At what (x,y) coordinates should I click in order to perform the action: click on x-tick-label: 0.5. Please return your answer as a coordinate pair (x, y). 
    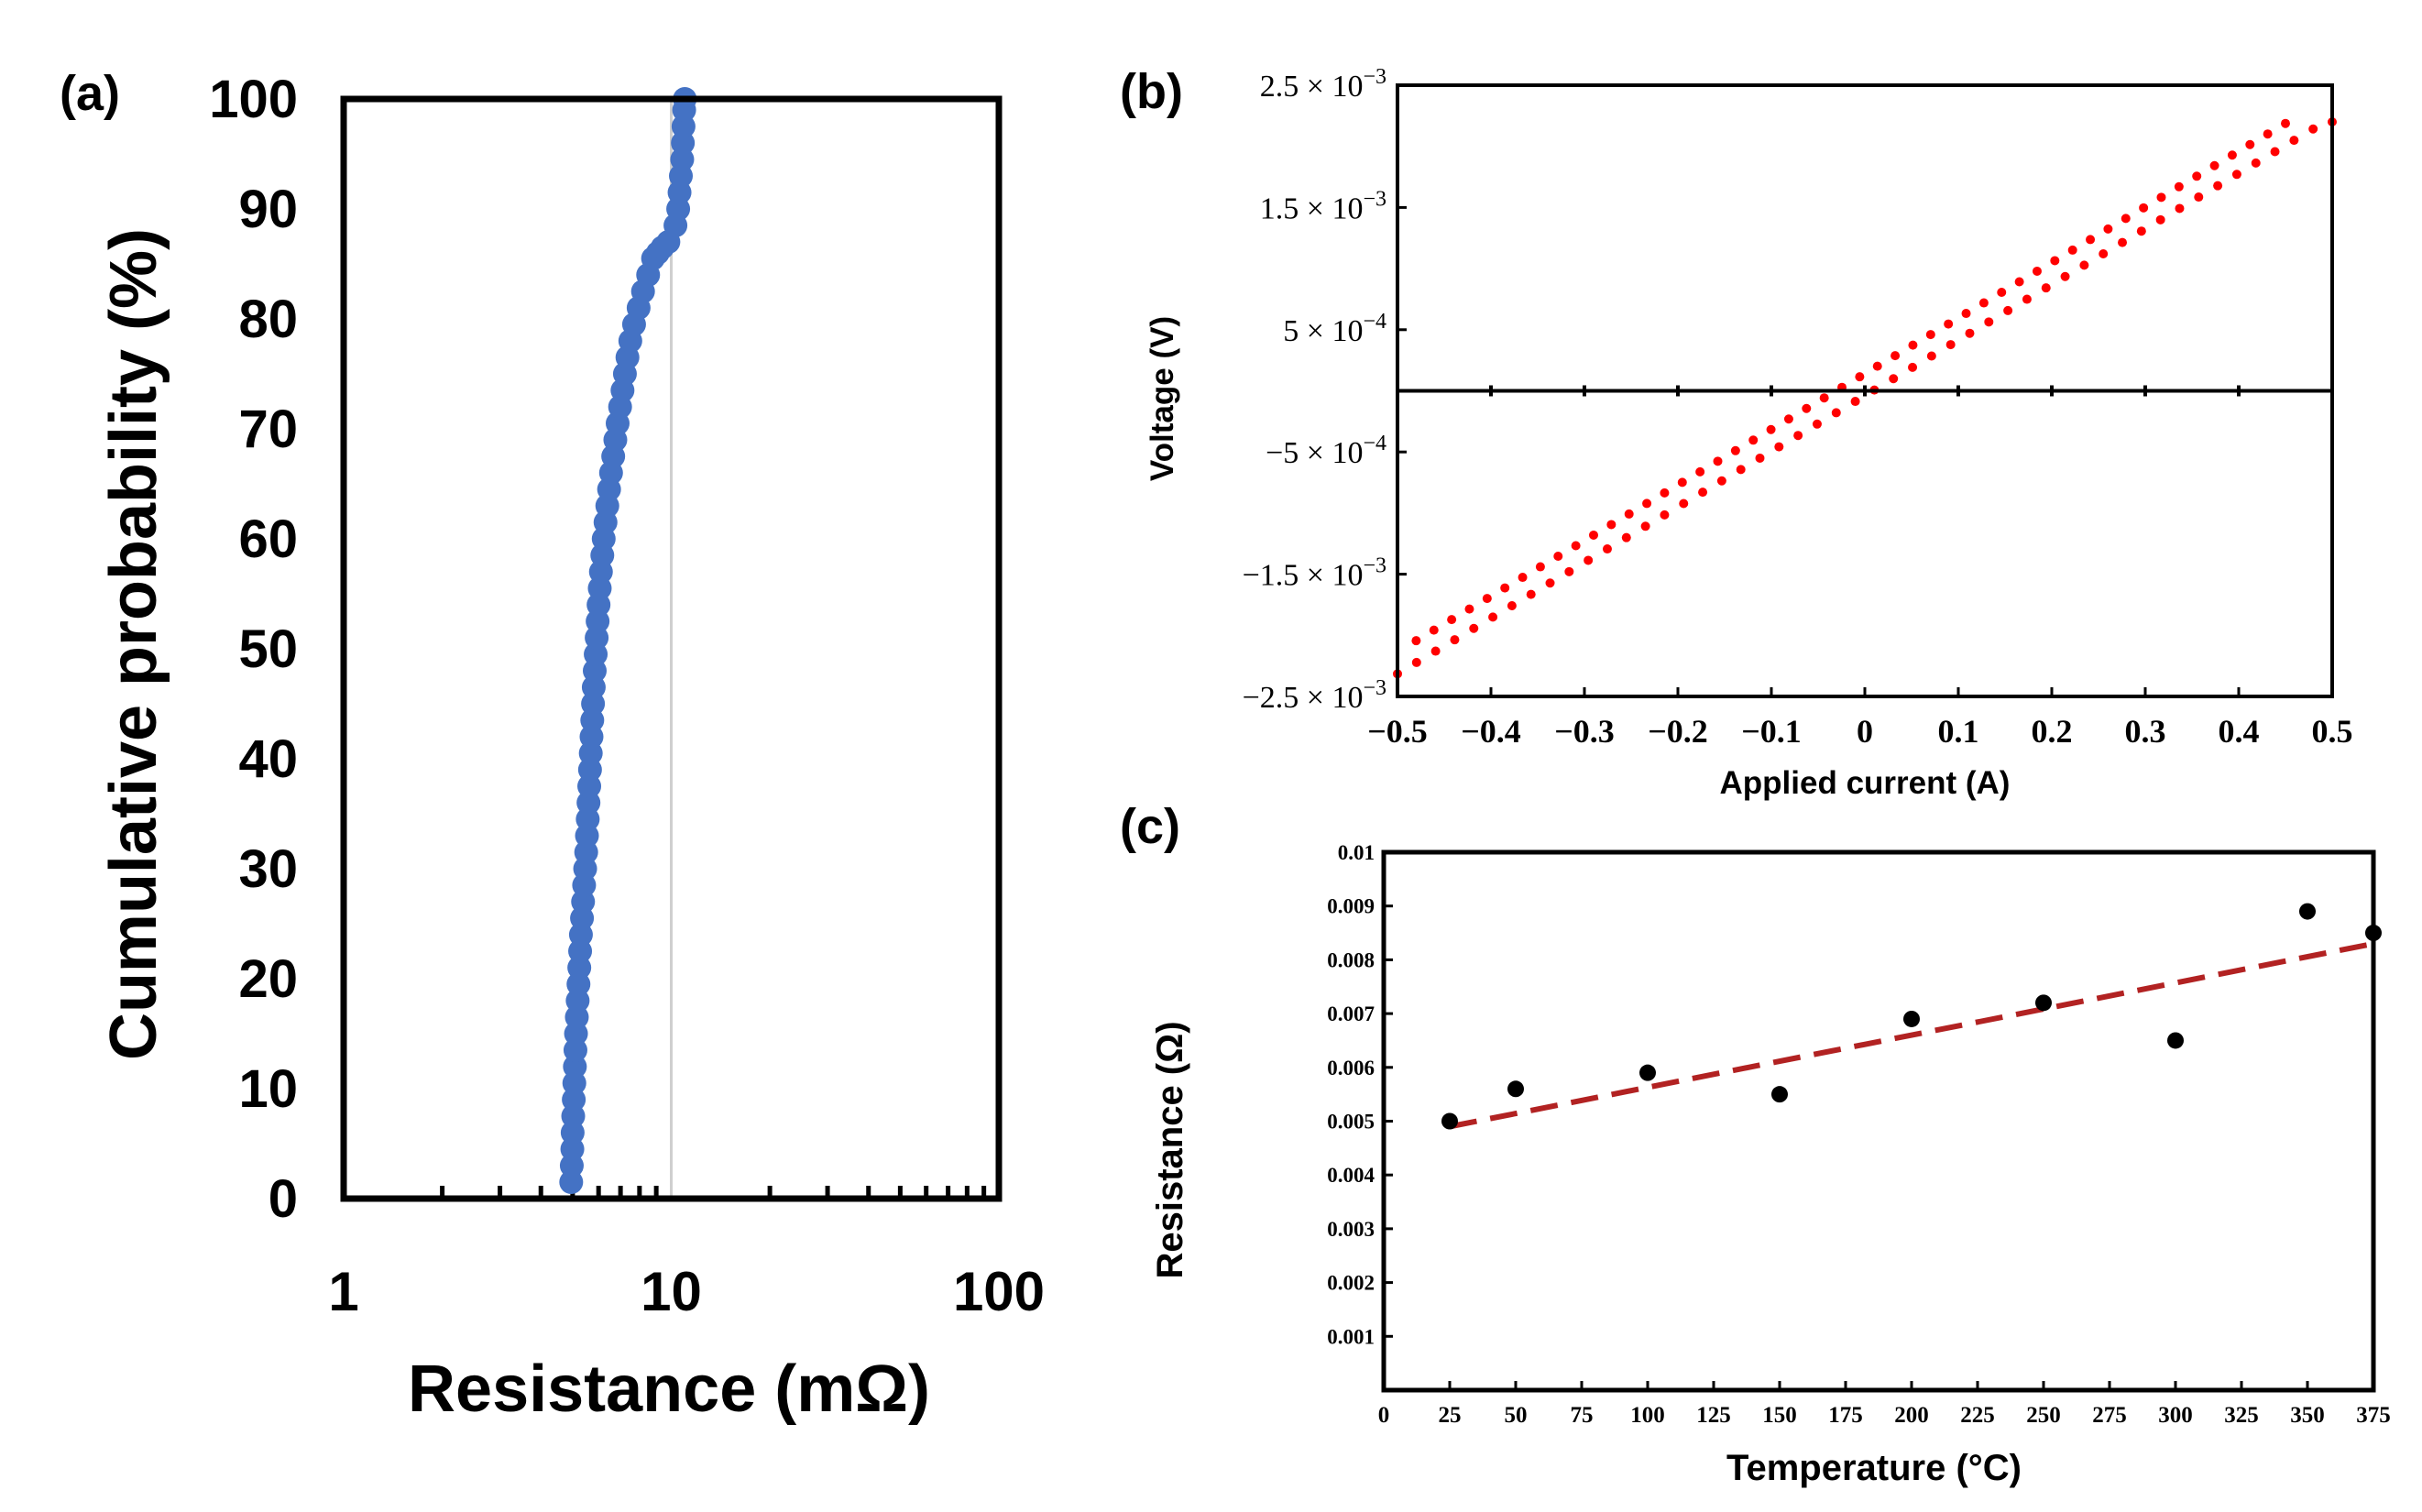
    Looking at the image, I should click on (2333, 731).